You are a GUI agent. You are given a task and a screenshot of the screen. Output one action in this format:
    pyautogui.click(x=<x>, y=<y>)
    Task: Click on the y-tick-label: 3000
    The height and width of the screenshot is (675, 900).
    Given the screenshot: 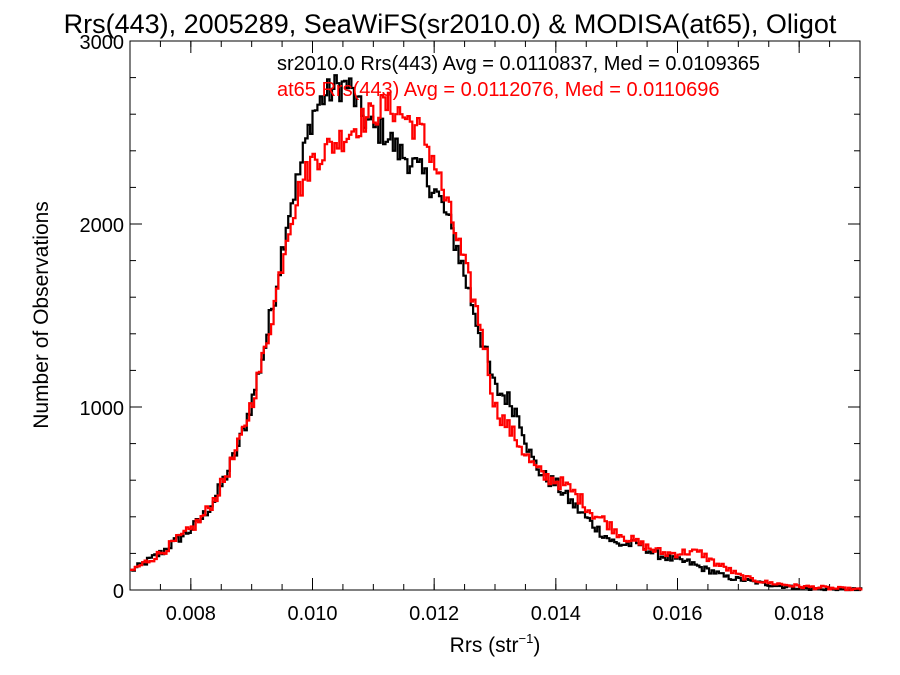 What is the action you would take?
    pyautogui.click(x=102, y=43)
    